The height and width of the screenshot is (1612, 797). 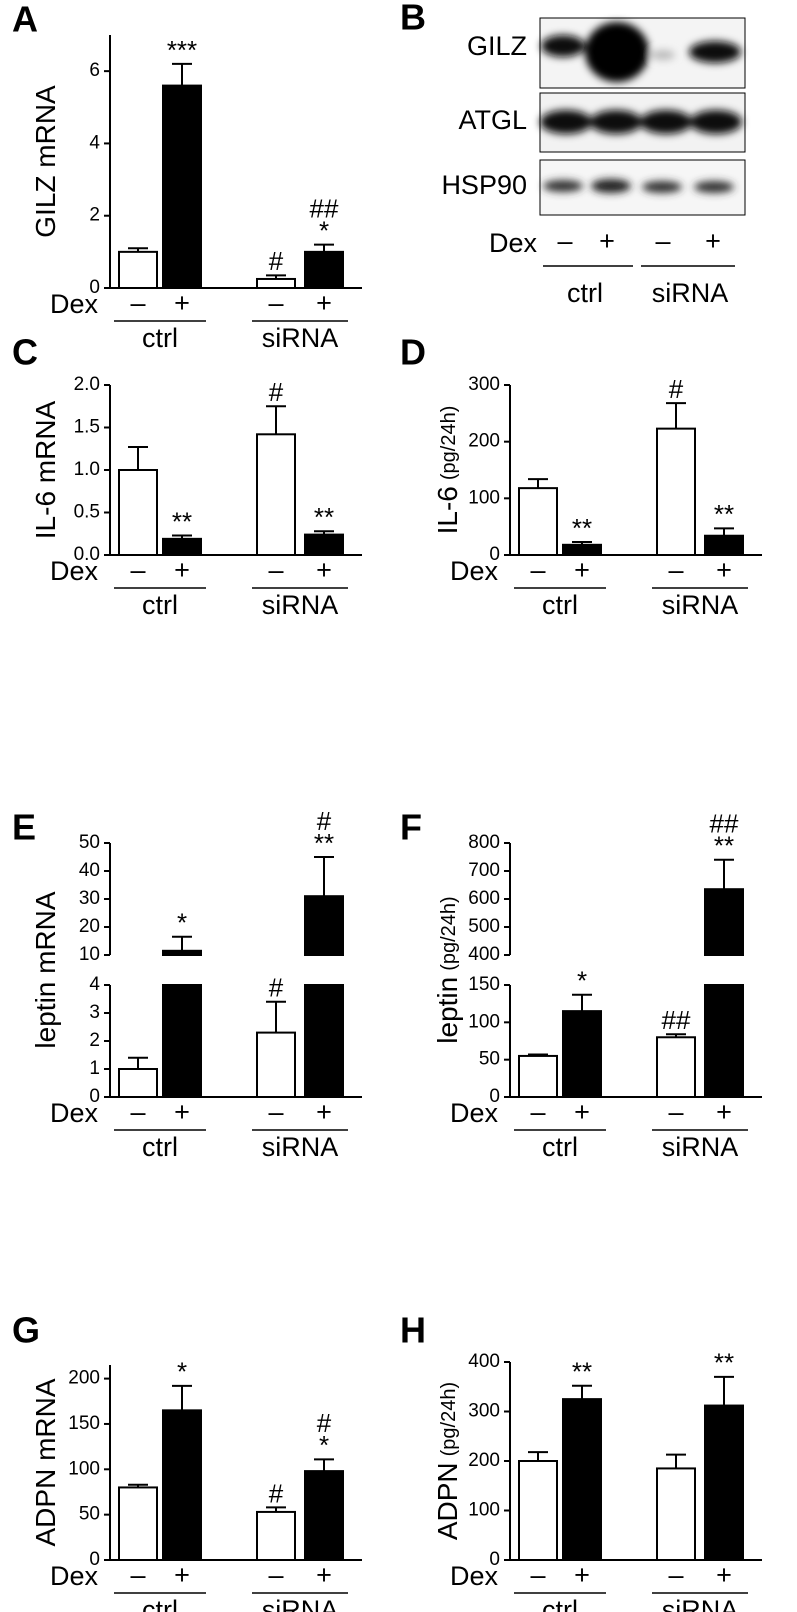 I want to click on panel-label: A, so click(x=25, y=20).